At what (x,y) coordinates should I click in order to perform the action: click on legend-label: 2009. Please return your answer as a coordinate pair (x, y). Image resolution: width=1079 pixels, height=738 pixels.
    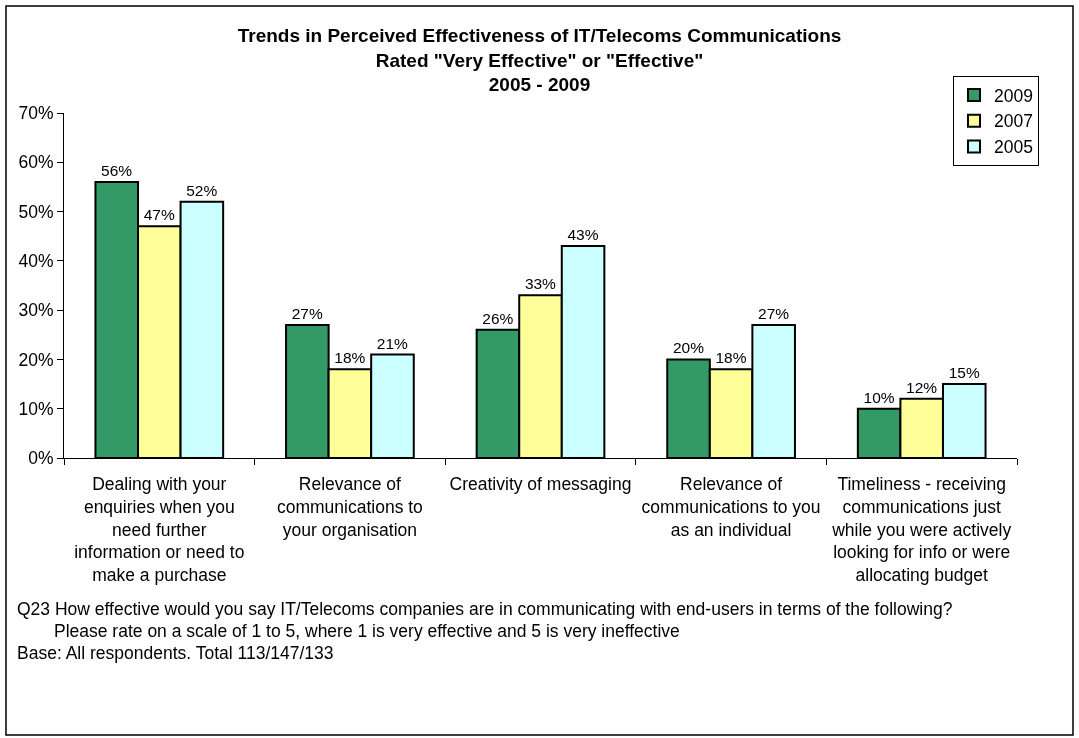
    Looking at the image, I should click on (1013, 95).